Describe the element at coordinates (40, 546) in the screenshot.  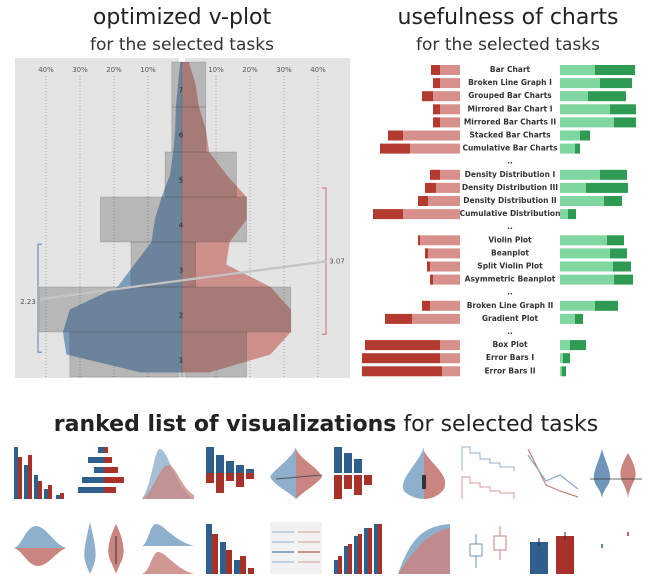
I see `thumb-mirrored-density` at that location.